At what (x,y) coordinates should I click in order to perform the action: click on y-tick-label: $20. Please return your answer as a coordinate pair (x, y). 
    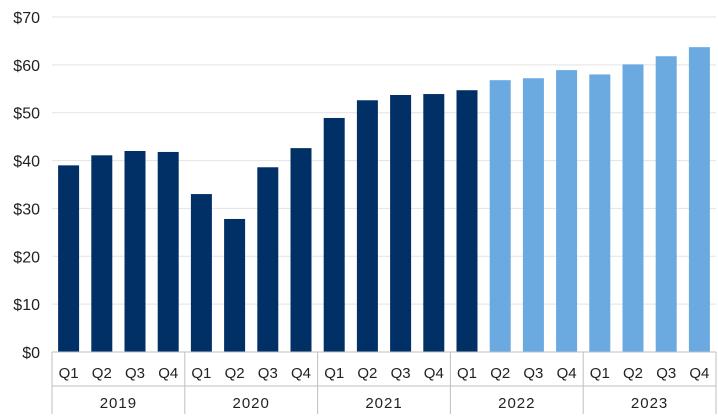
    Looking at the image, I should click on (26, 257).